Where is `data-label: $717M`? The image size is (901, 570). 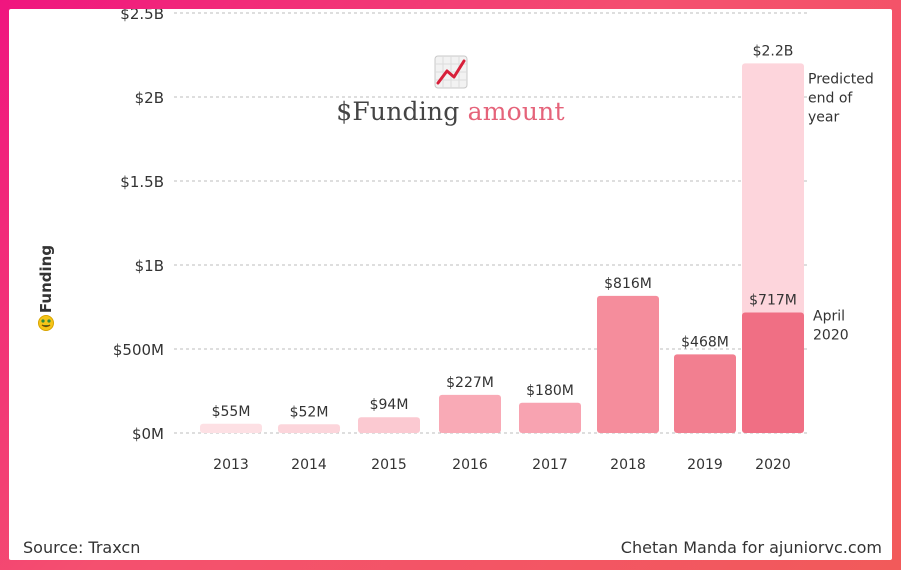 data-label: $717M is located at coordinates (773, 301).